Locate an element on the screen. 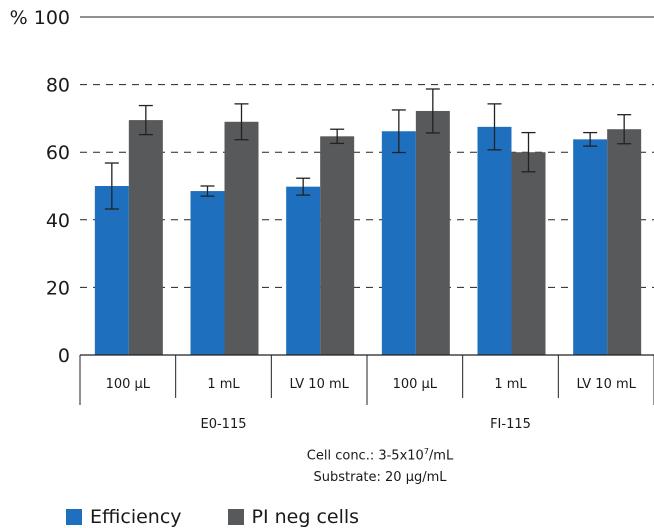 This screenshot has width=654, height=528. category-label-1: 1 mL is located at coordinates (223, 384).